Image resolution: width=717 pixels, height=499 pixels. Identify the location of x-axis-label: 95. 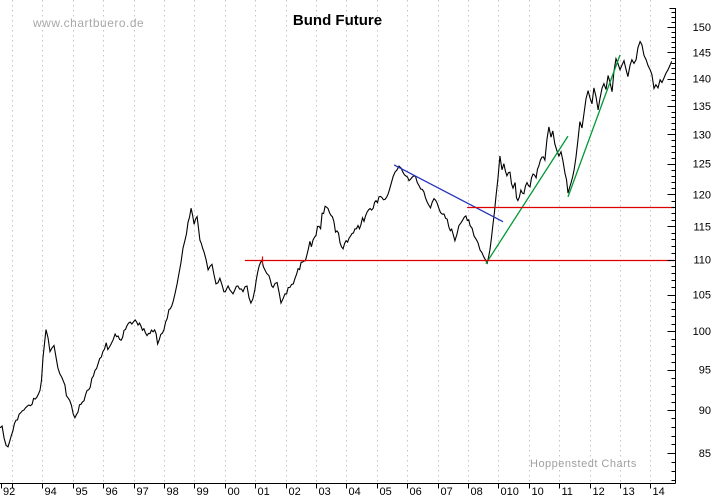
(82, 492).